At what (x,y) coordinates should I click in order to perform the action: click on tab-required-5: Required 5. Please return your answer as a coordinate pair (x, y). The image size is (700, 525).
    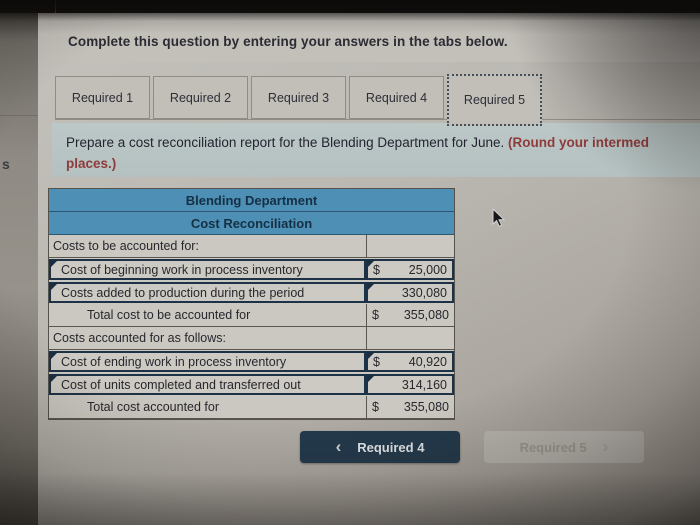
    Looking at the image, I should click on (494, 100).